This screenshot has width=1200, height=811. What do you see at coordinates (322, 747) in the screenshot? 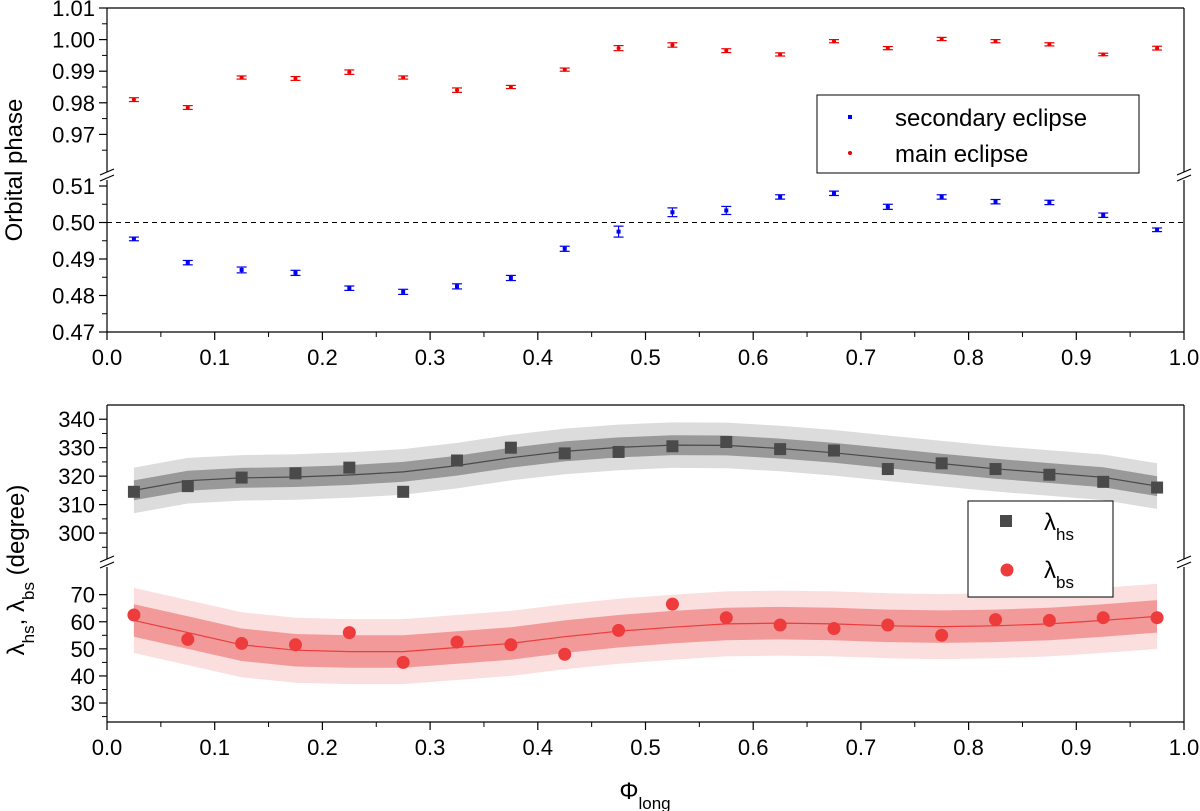
I see `x-tick-label: 0.2` at bounding box center [322, 747].